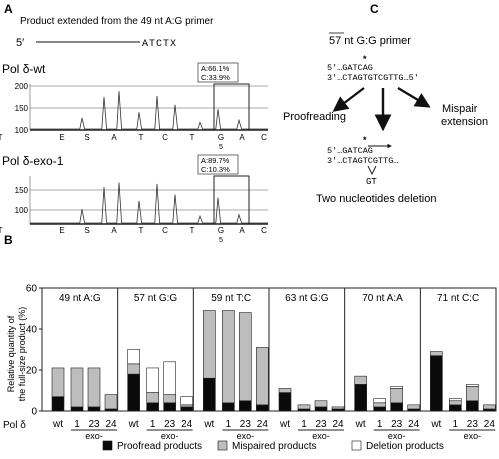 The height and width of the screenshot is (459, 499). I want to click on proofreading-label: Proofreading, so click(314, 117).